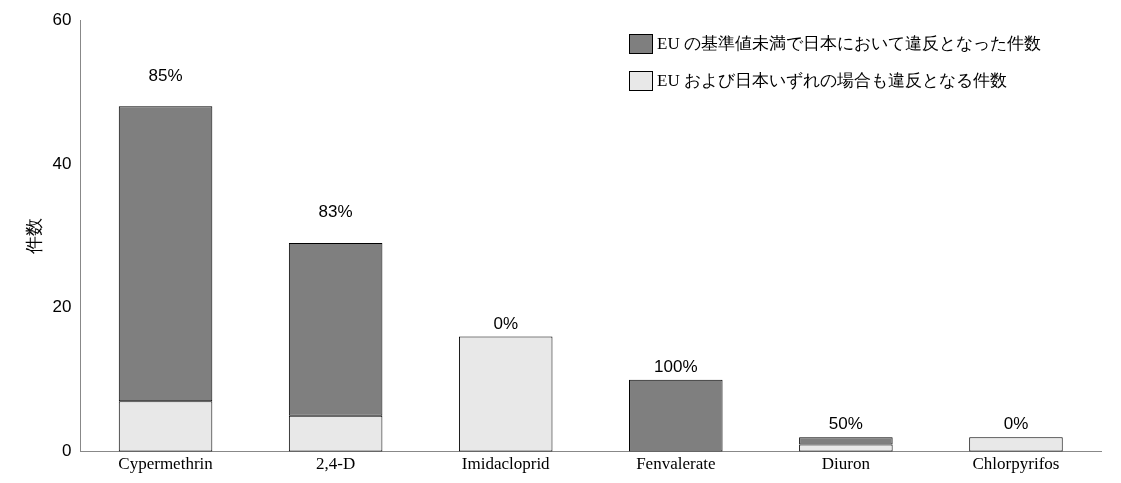 This screenshot has height=483, width=1121. What do you see at coordinates (832, 81) in the screenshot?
I see `legend-label: EU および日本いずれの場合も違反となる件数` at bounding box center [832, 81].